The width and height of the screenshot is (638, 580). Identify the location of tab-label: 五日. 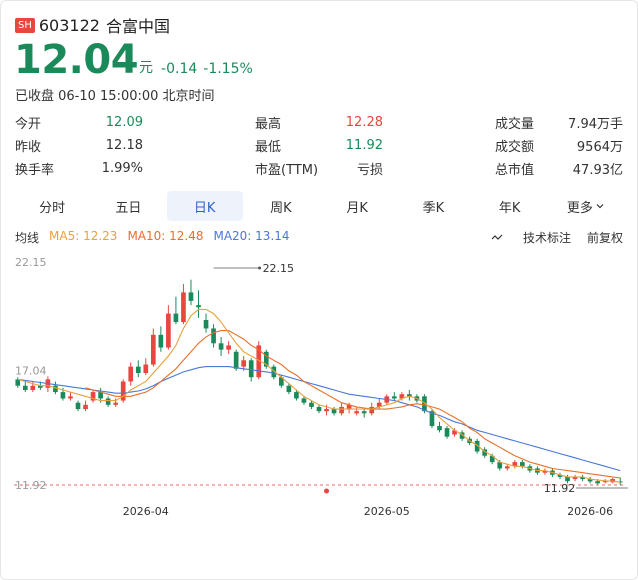
(128, 208).